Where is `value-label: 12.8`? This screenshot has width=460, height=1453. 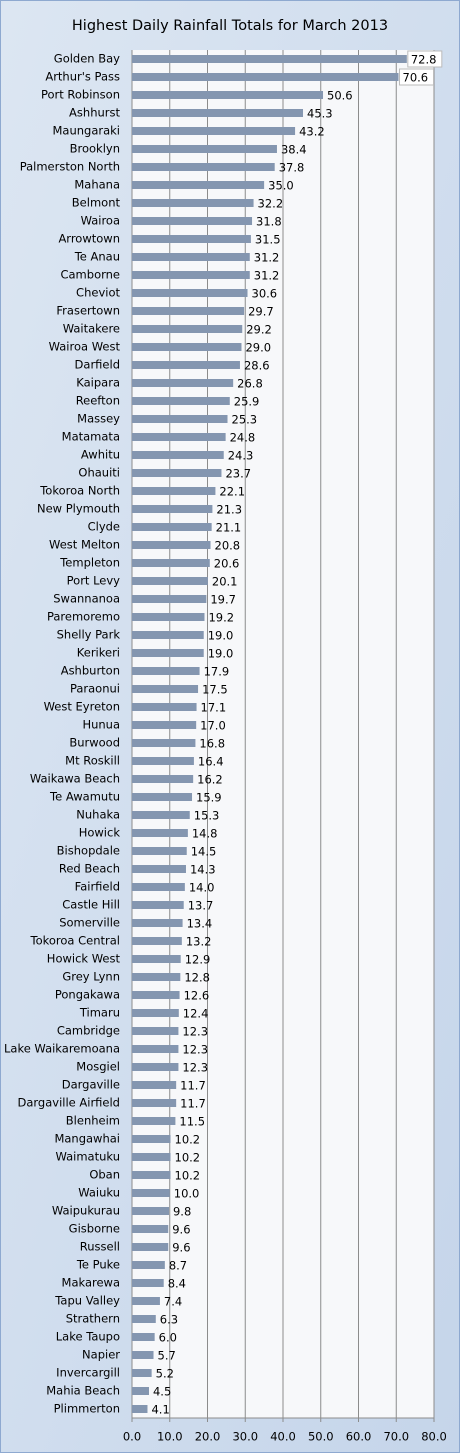
value-label: 12.8 is located at coordinates (197, 978).